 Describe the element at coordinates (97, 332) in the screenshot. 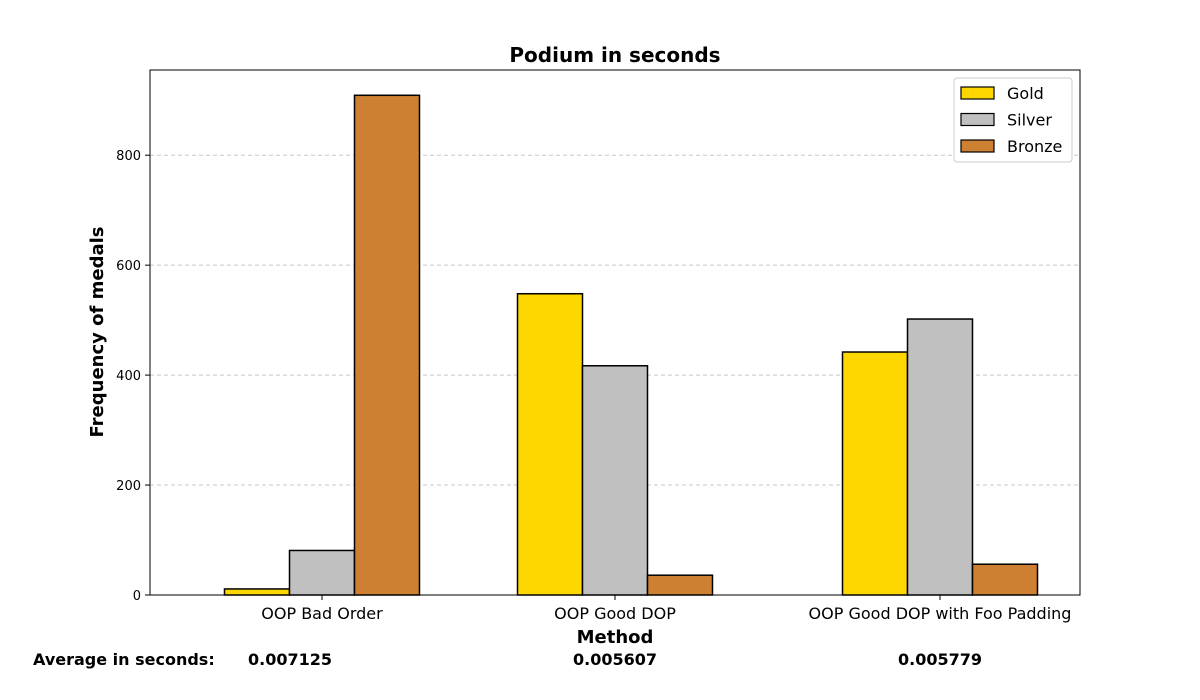

I see `y-axis-label: Frequency of medals` at that location.